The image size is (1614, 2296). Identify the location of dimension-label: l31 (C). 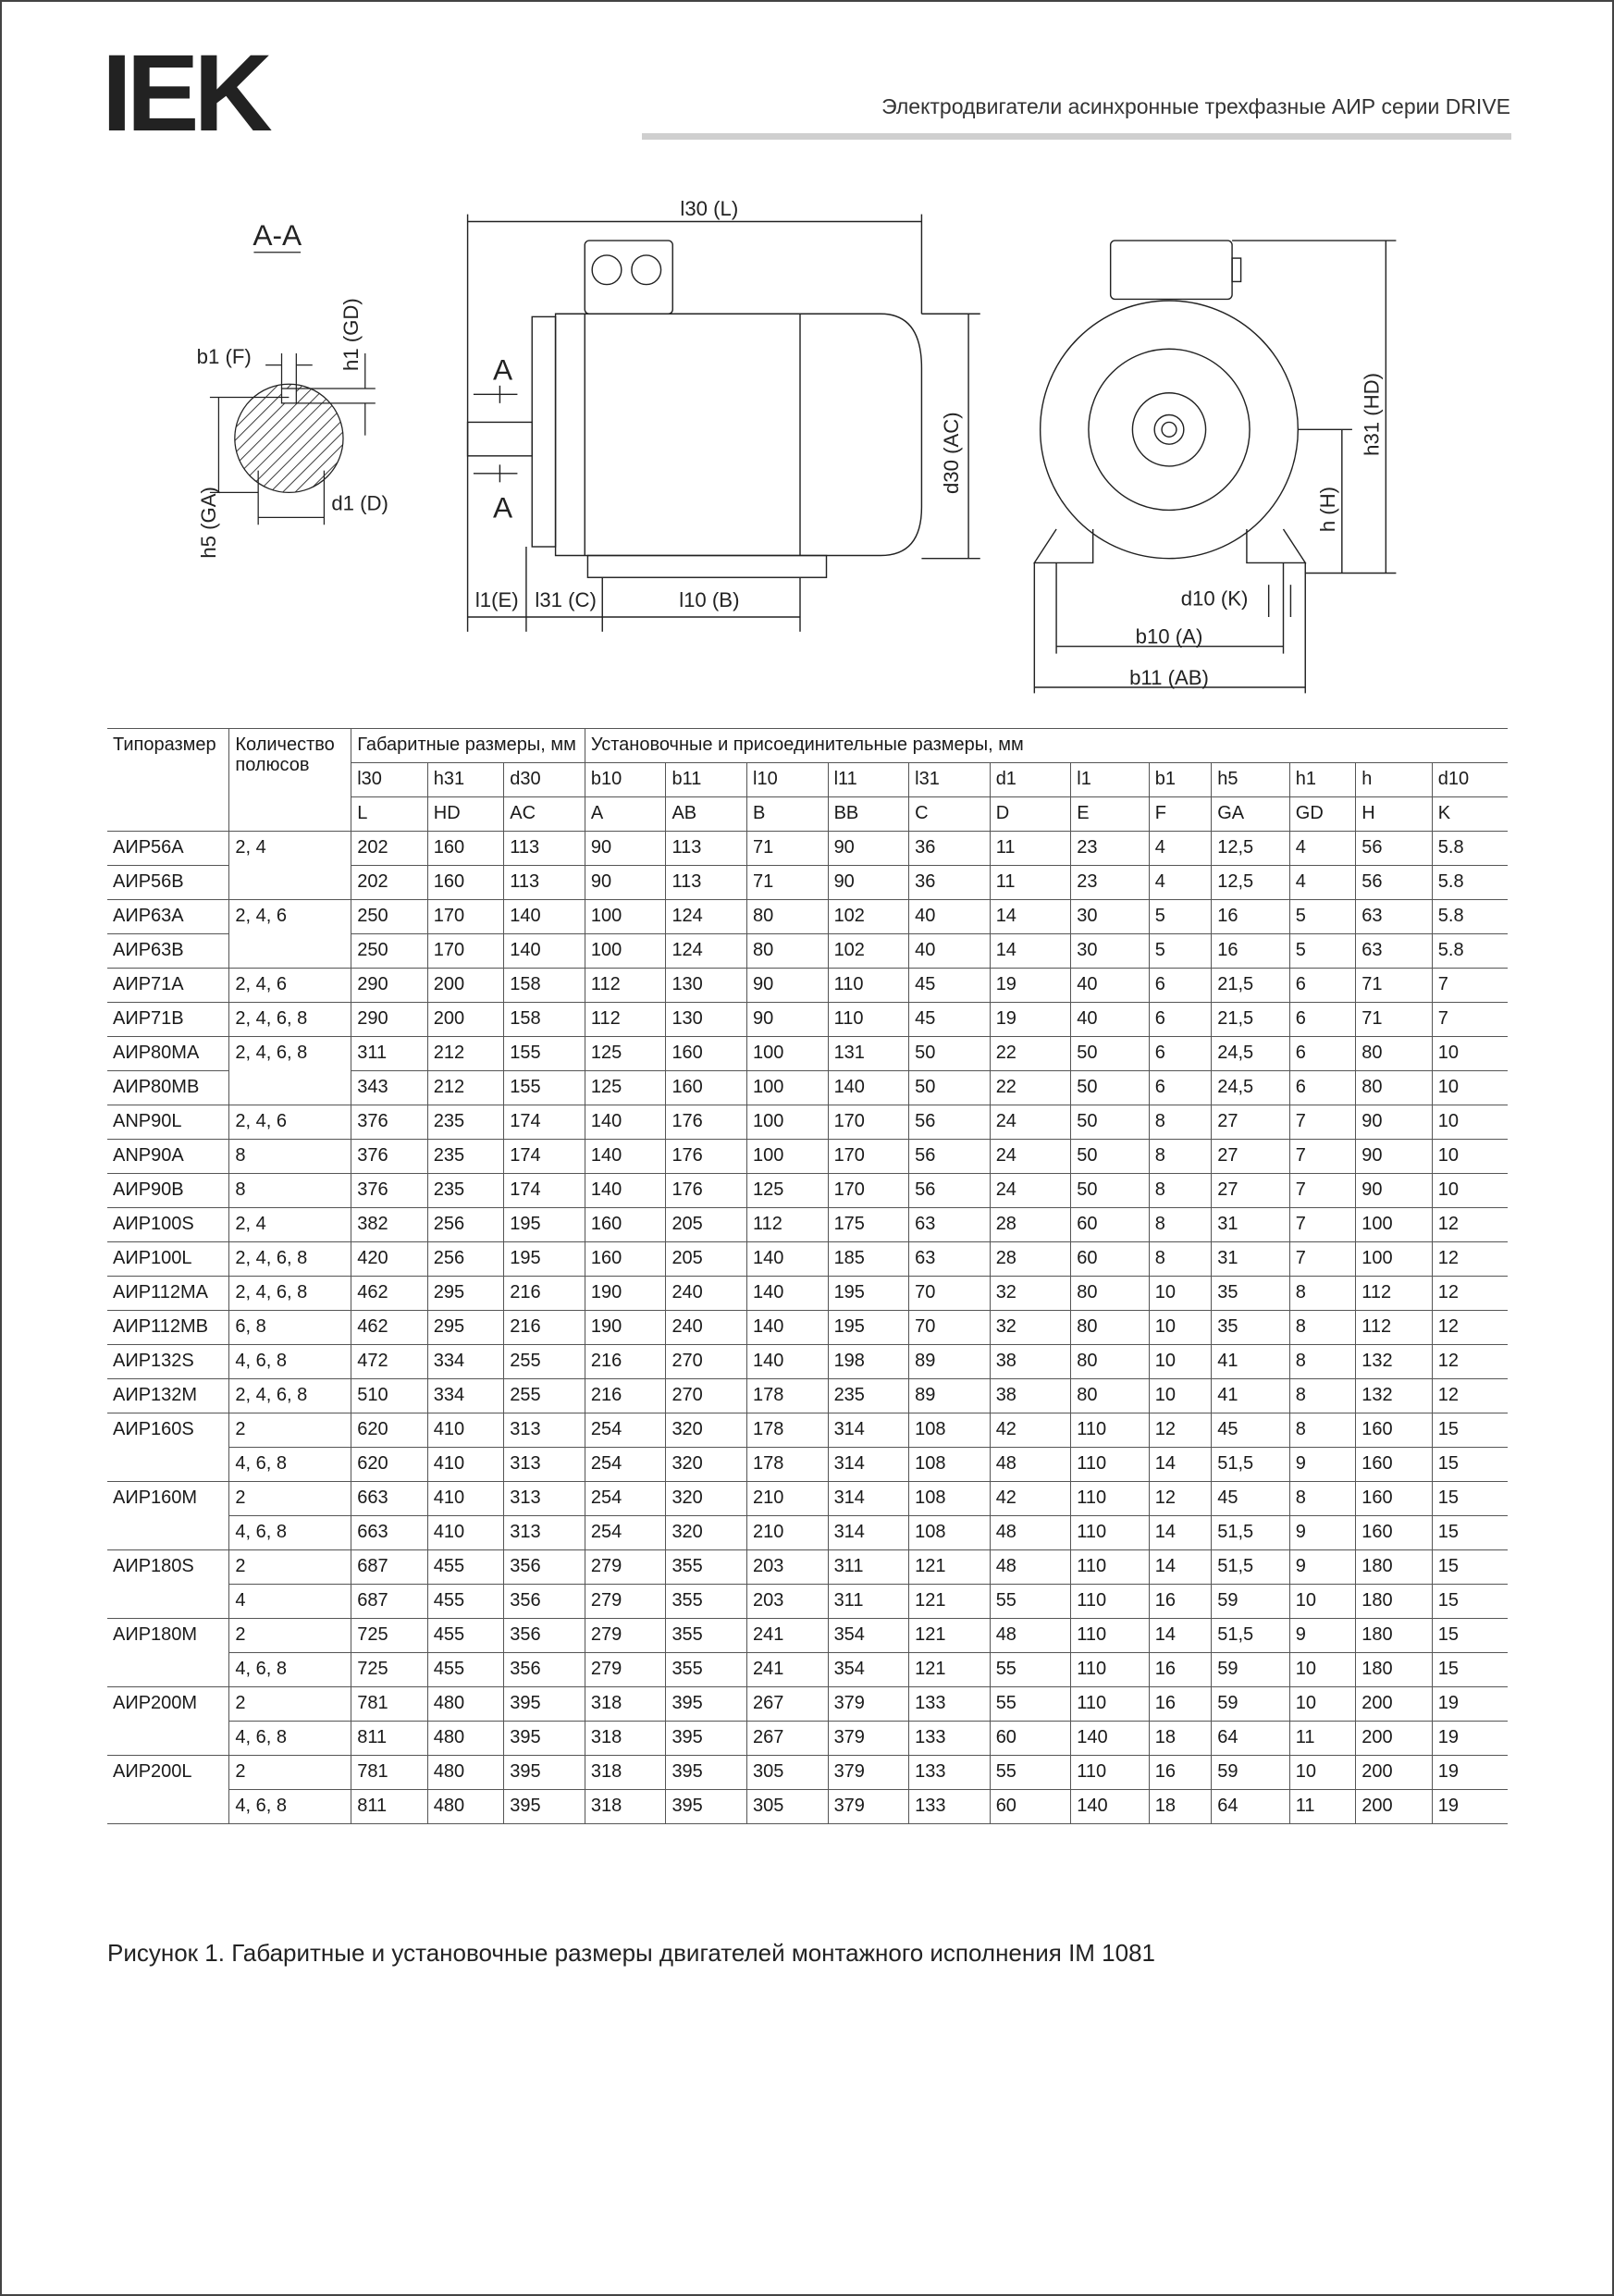
(565, 599).